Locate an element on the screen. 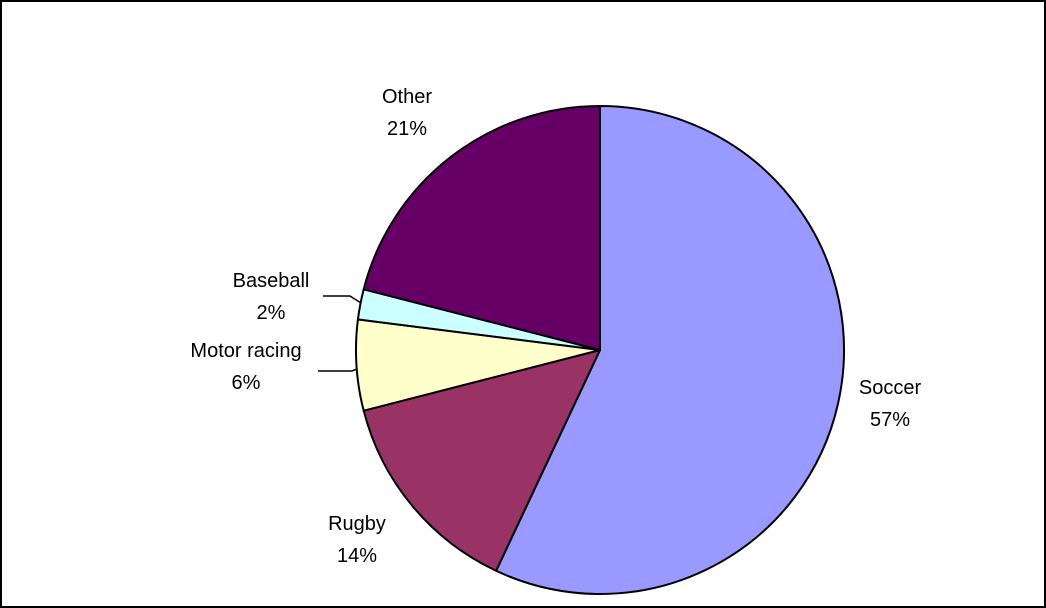 This screenshot has width=1046, height=608. slice-label-rugby: Rugby is located at coordinates (357, 524).